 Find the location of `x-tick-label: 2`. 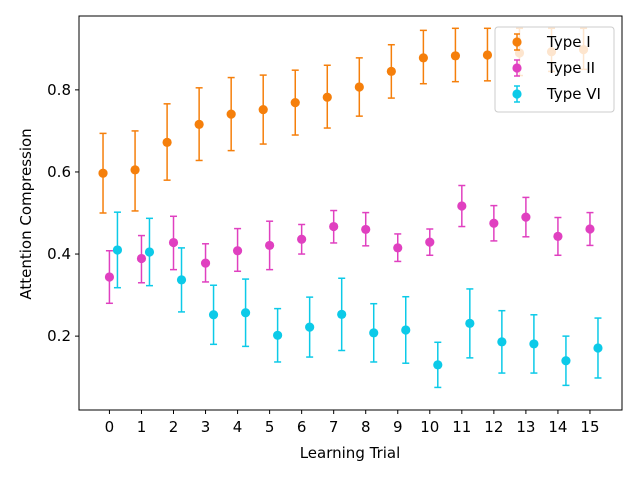

x-tick-label: 2 is located at coordinates (174, 427).